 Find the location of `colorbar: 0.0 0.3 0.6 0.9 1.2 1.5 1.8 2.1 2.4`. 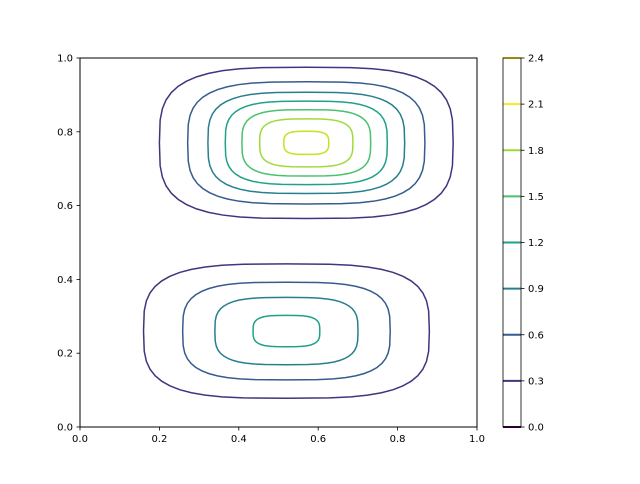

colorbar: 0.0 0.3 0.6 0.9 1.2 1.5 1.8 2.1 2.4 is located at coordinates (523, 244).